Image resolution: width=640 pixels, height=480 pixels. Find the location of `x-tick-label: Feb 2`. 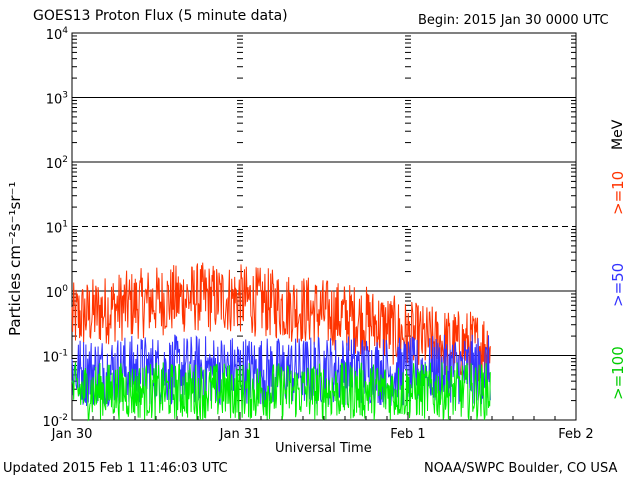

x-tick-label: Feb 2 is located at coordinates (575, 434).